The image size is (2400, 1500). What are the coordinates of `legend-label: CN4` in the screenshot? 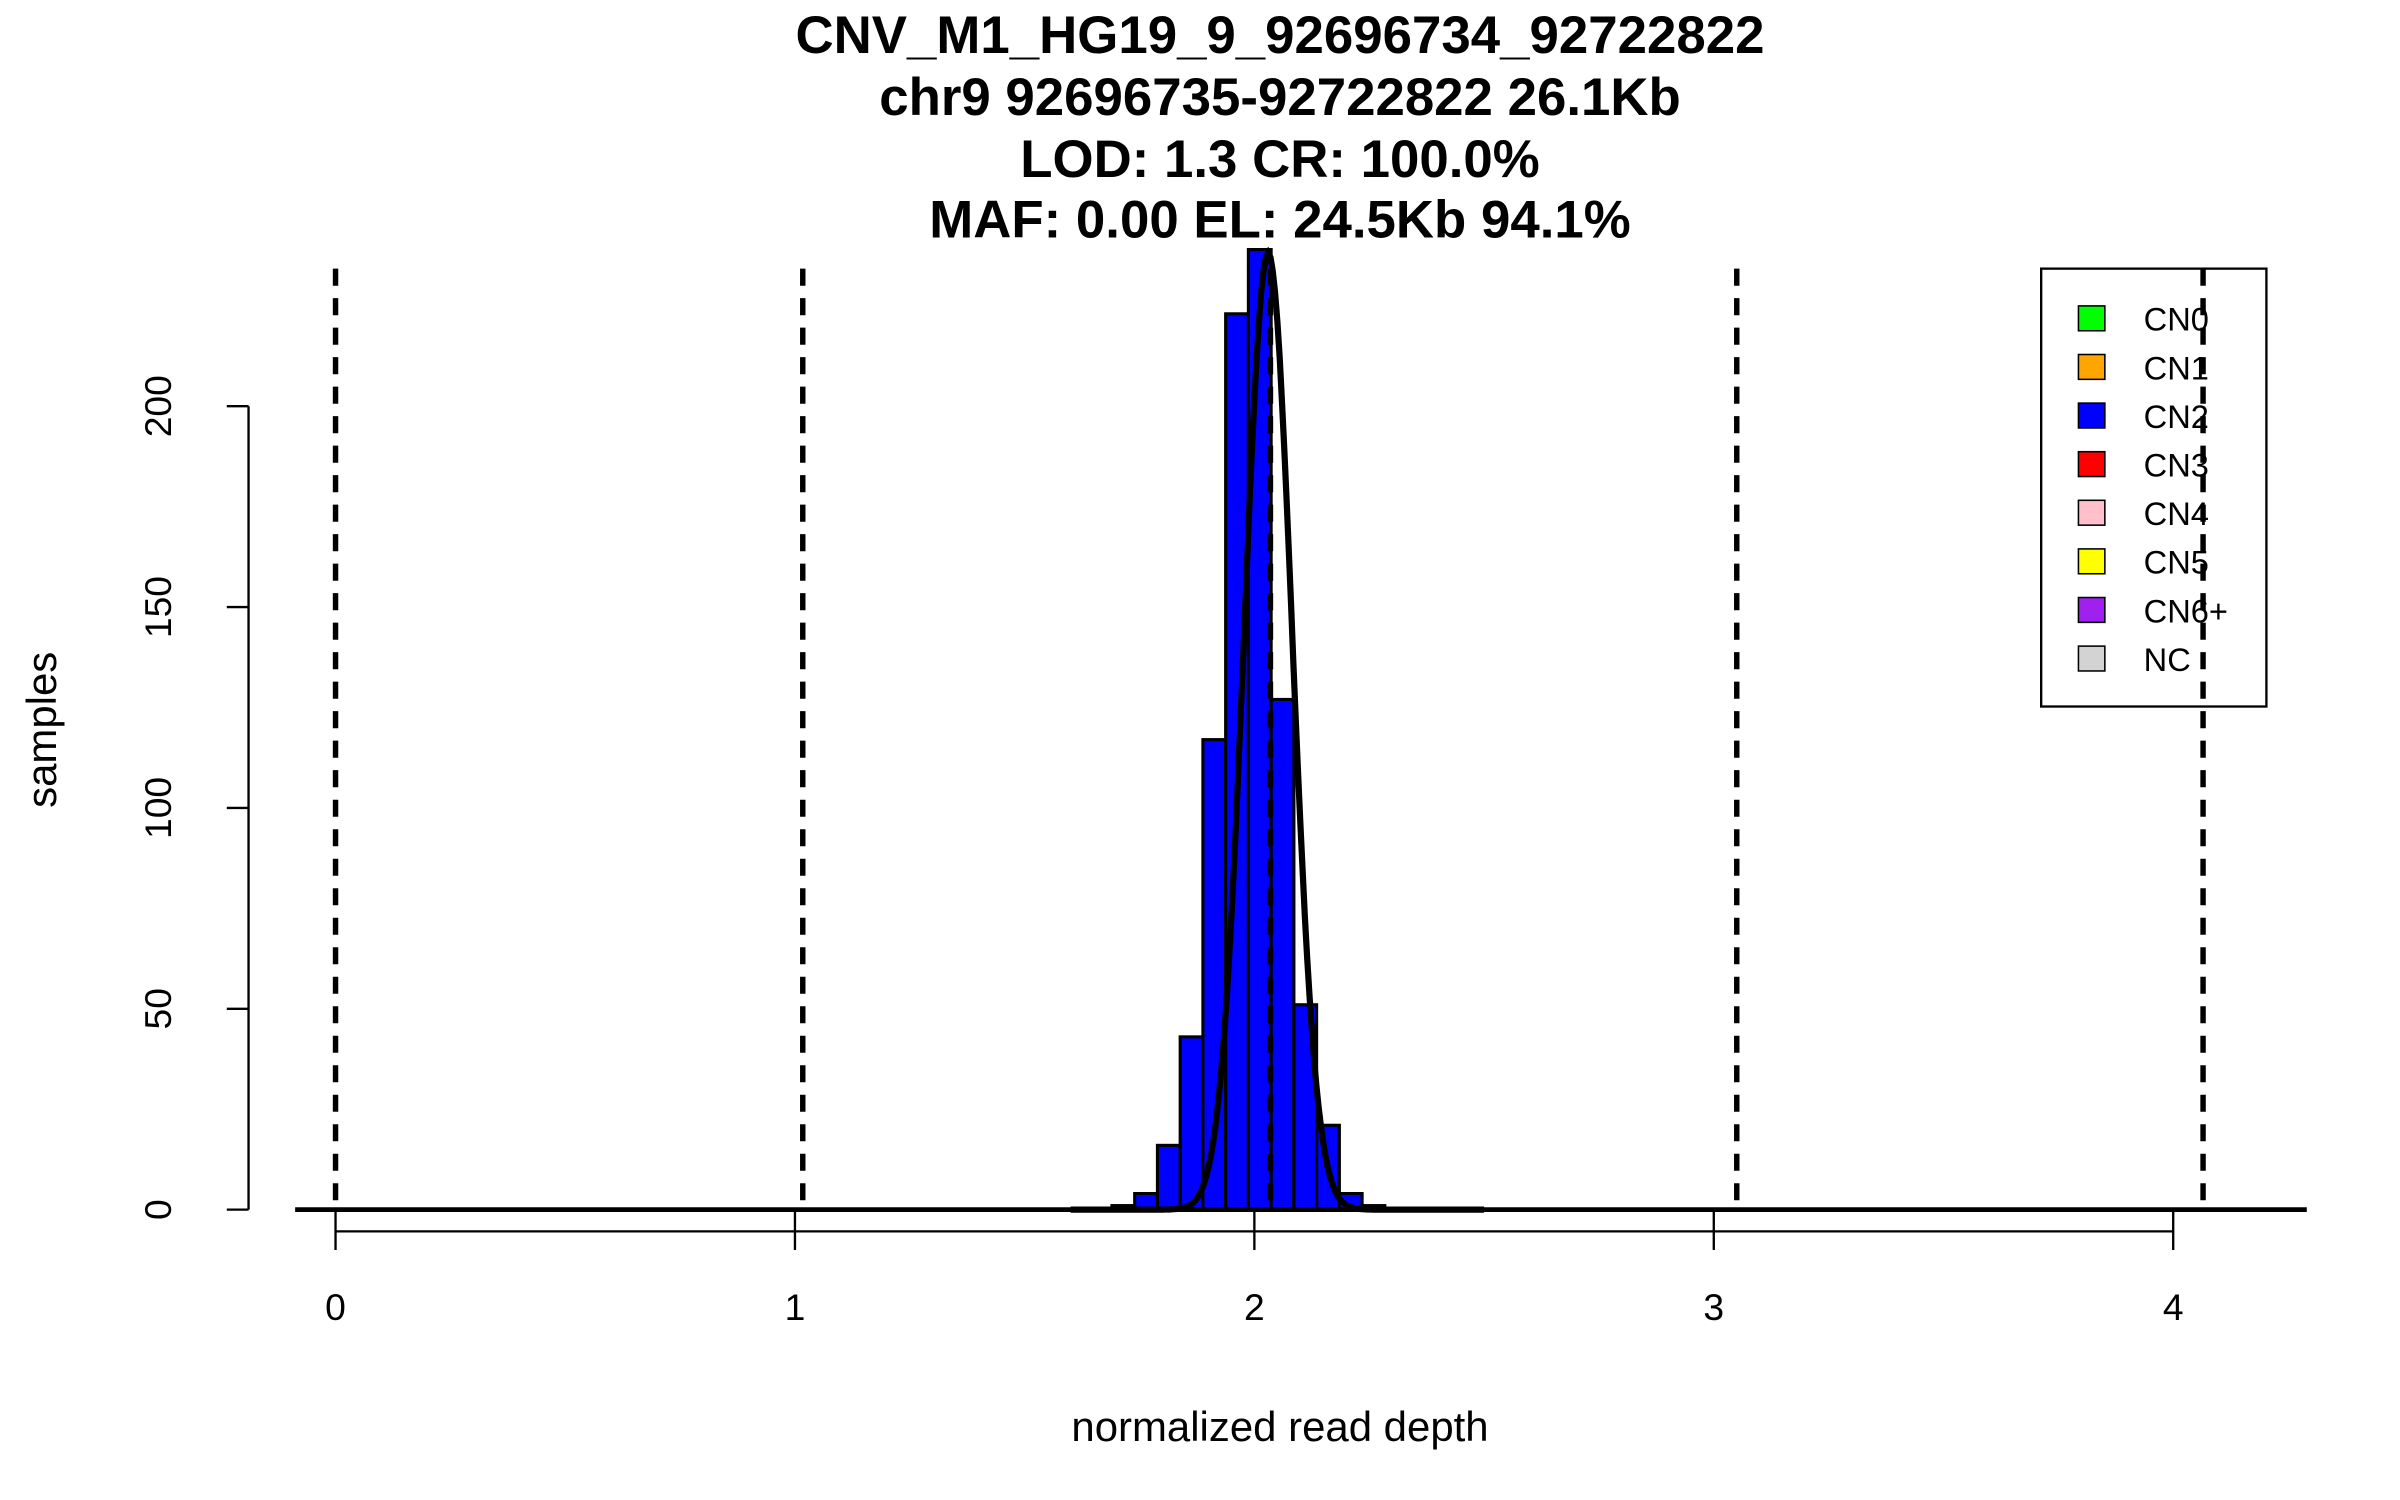 It's located at (2176, 513).